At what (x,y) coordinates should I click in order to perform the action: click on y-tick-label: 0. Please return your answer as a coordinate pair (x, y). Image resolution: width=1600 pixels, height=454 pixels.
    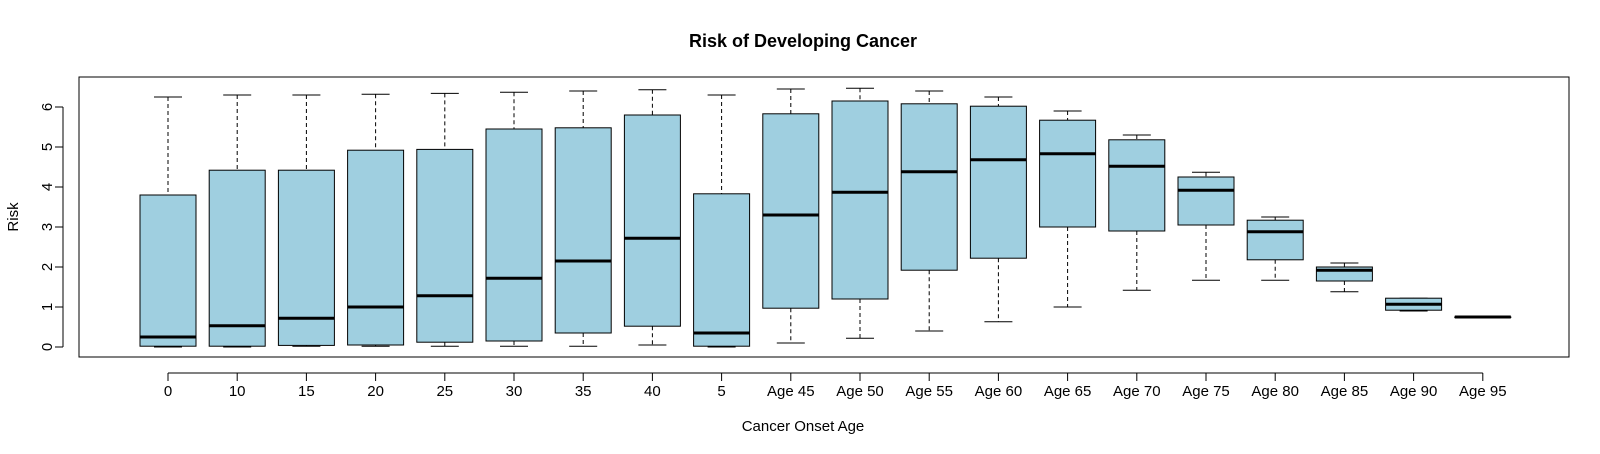
    Looking at the image, I should click on (47, 347).